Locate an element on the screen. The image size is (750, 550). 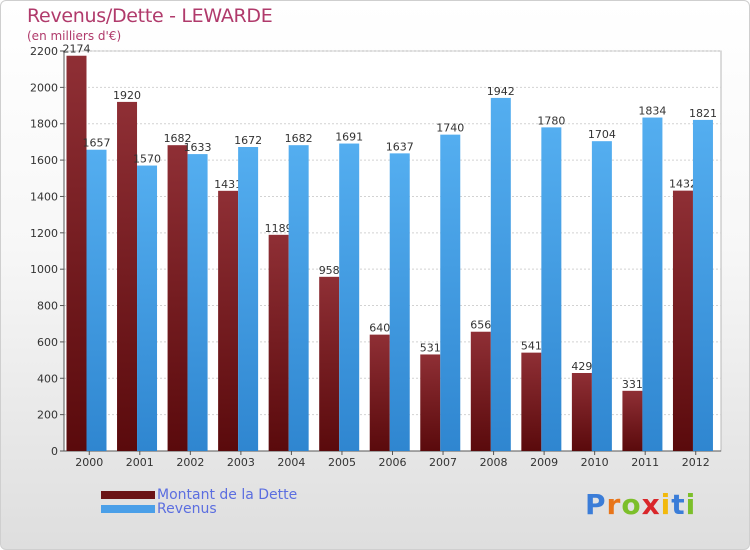
x-tick-label: 2005 is located at coordinates (342, 462).